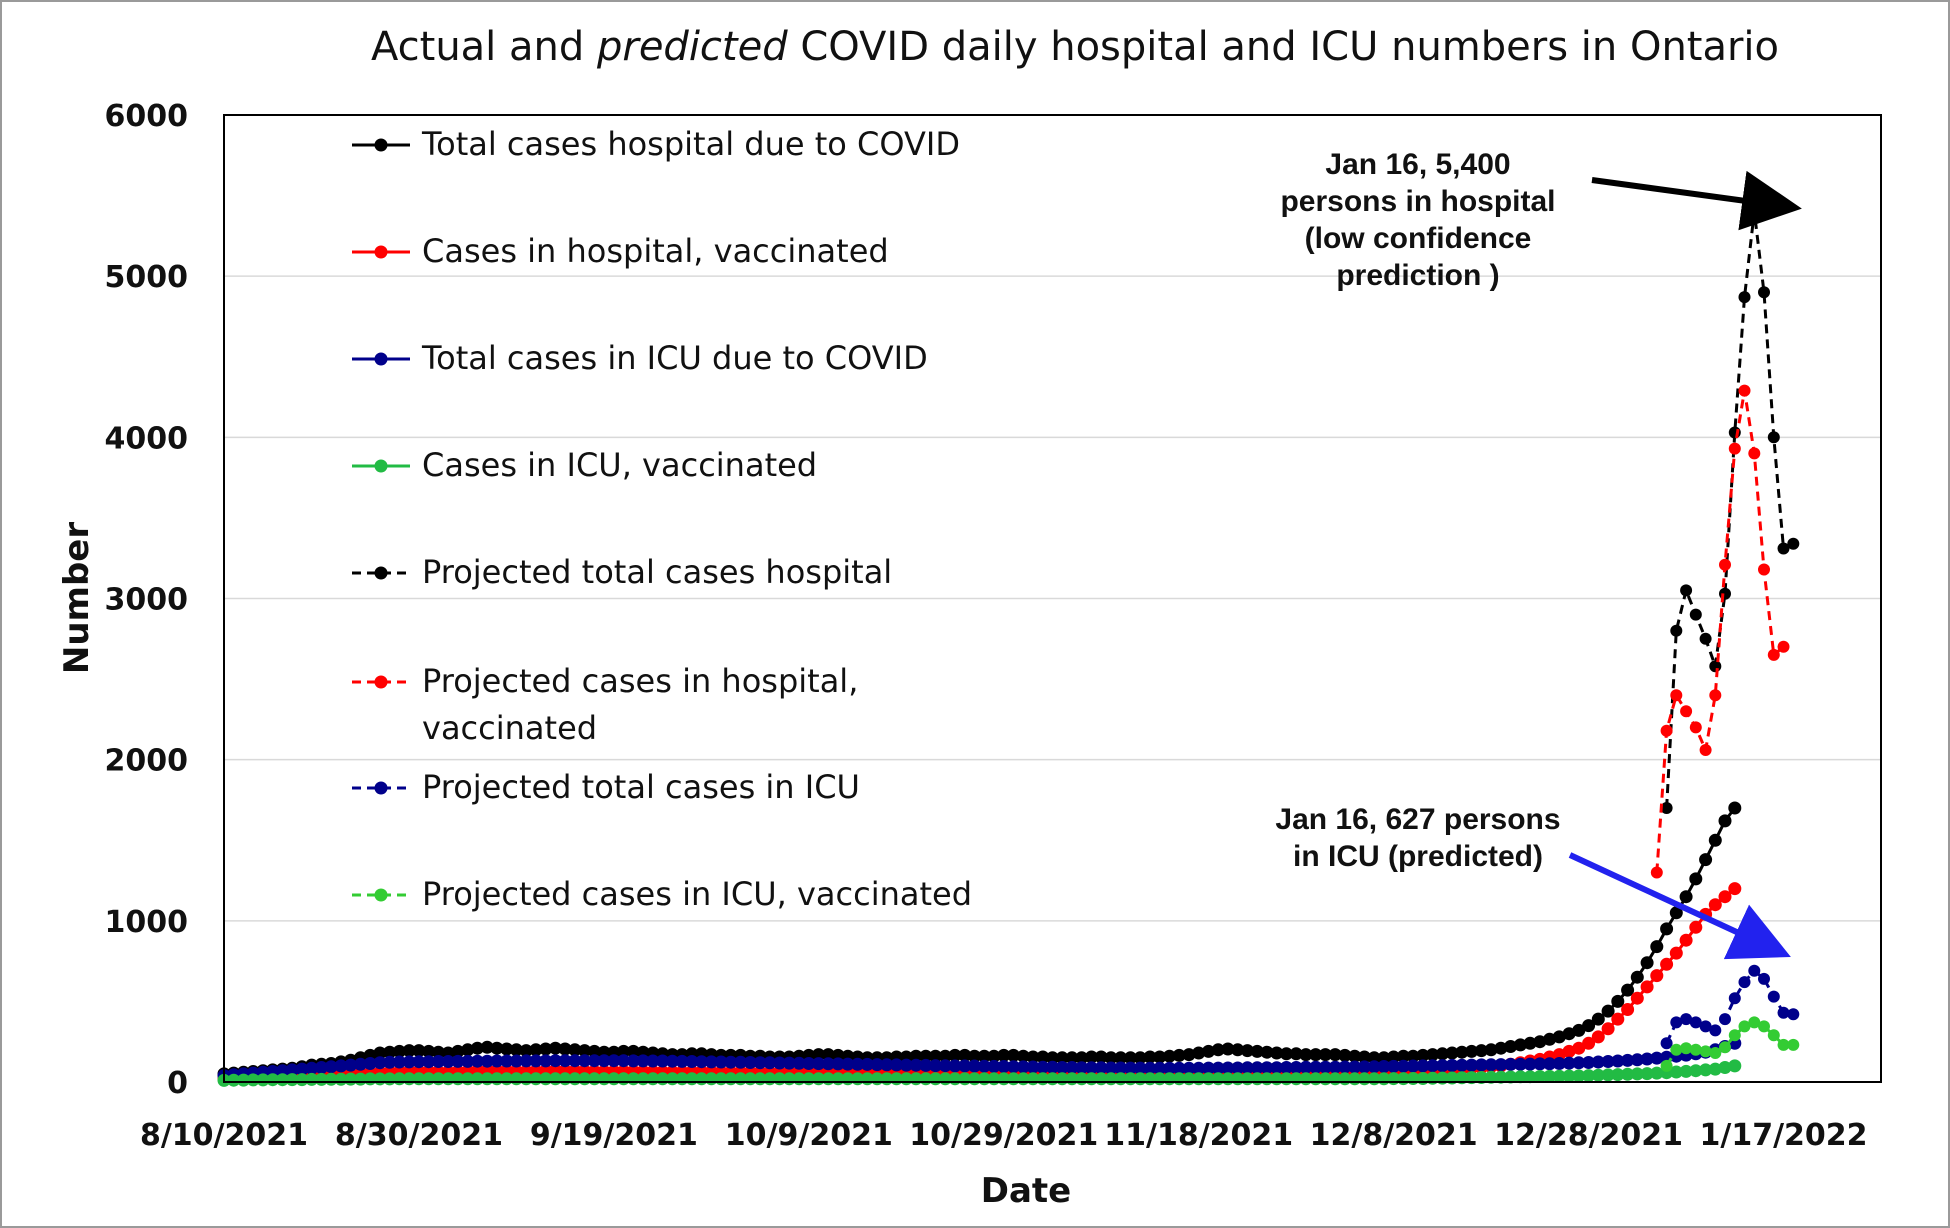 The width and height of the screenshot is (1950, 1228). I want to click on x-axis-title: Date, so click(1026, 1191).